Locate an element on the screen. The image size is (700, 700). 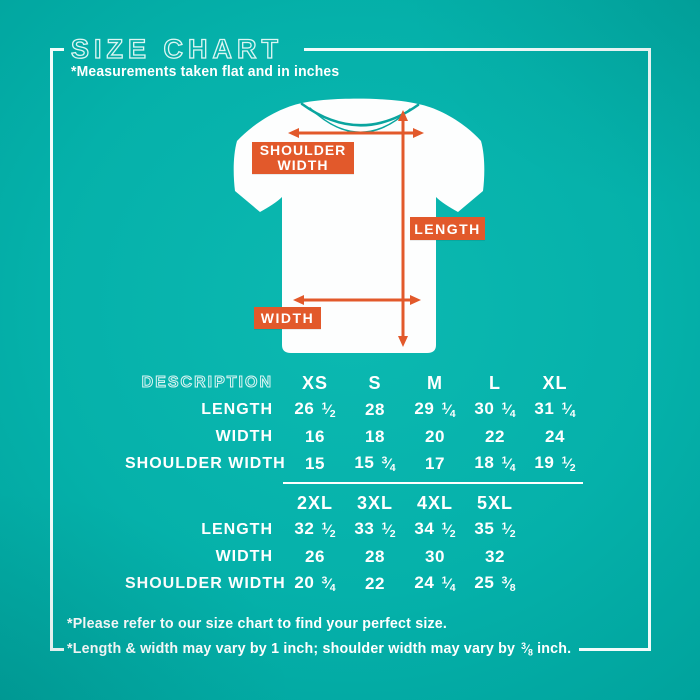
cell-value: 24 1⁄4 is located at coordinates (435, 583).